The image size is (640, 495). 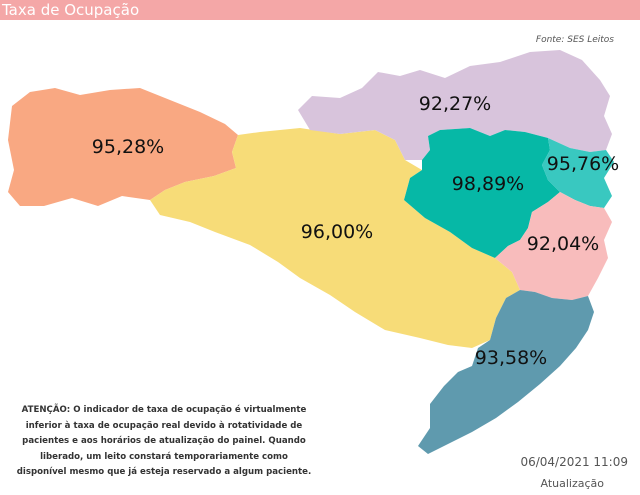 What do you see at coordinates (506, 372) in the screenshot?
I see `region-sul` at bounding box center [506, 372].